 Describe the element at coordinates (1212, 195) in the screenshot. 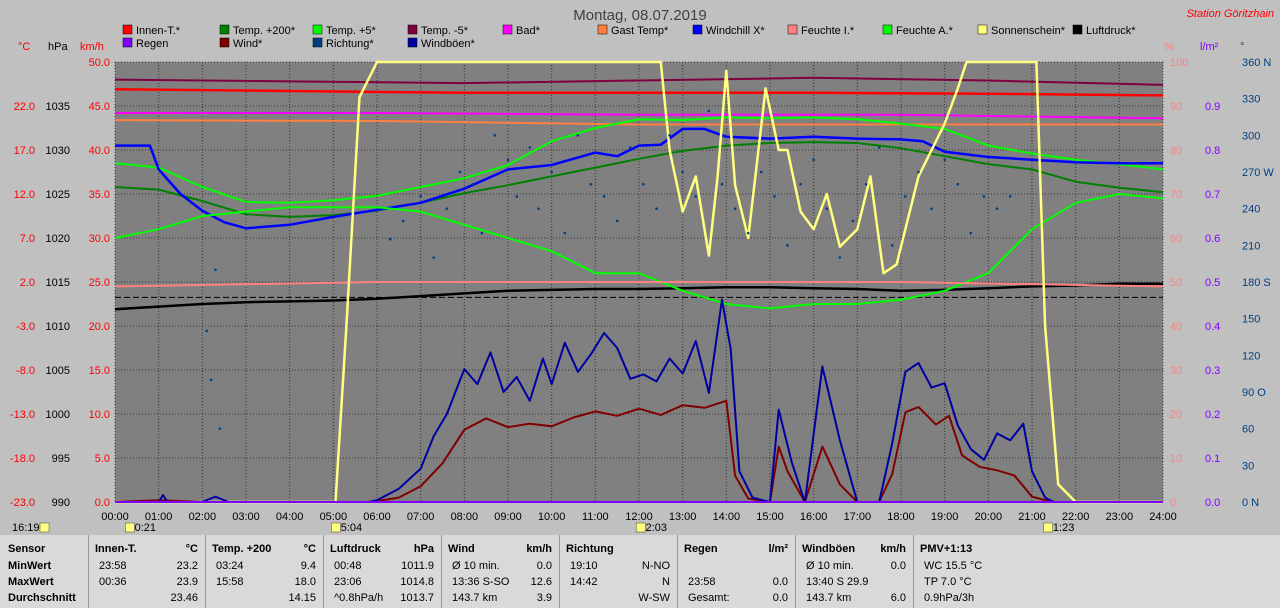

I see `rain-tick-label: 0.7` at that location.